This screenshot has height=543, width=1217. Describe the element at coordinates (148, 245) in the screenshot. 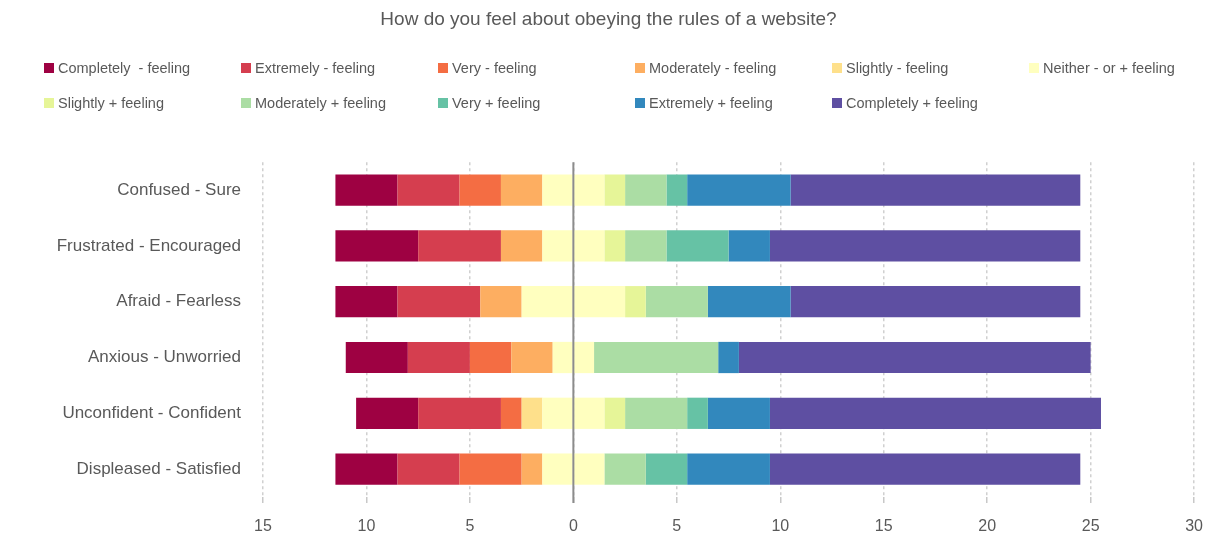

I see `y-tick-label: Frustrated - Encouraged` at that location.